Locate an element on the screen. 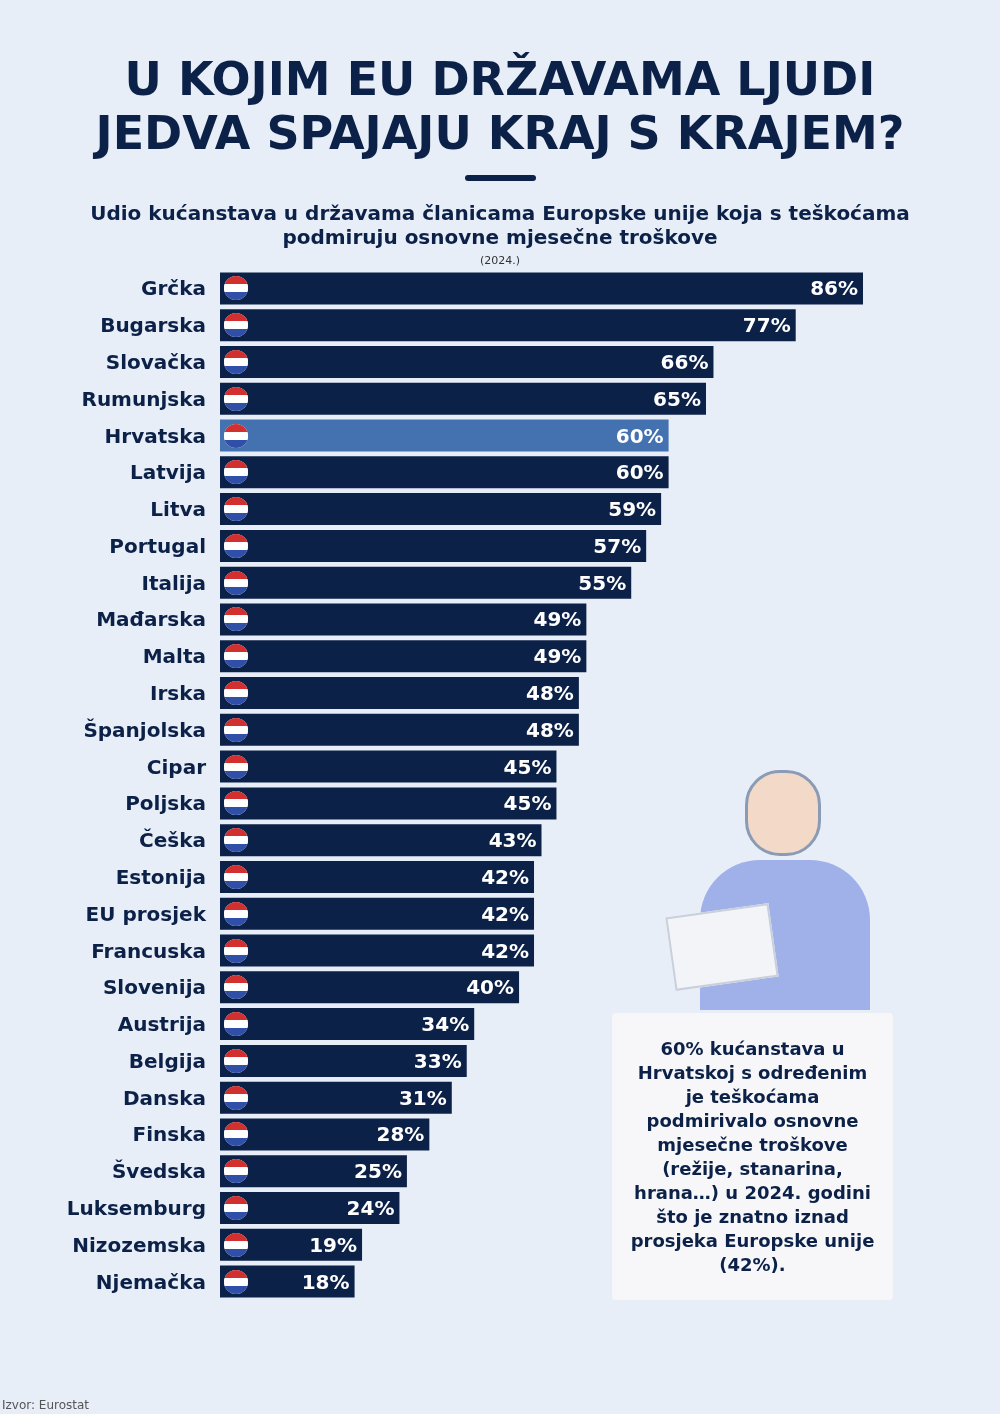 This screenshot has width=1000, height=1414. y-tick-label: Irska is located at coordinates (177, 693).